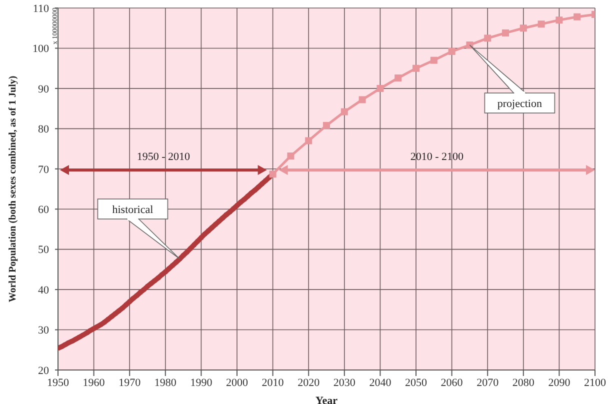 This screenshot has height=404, width=612. What do you see at coordinates (452, 382) in the screenshot?
I see `x-tick-label: 2060` at bounding box center [452, 382].